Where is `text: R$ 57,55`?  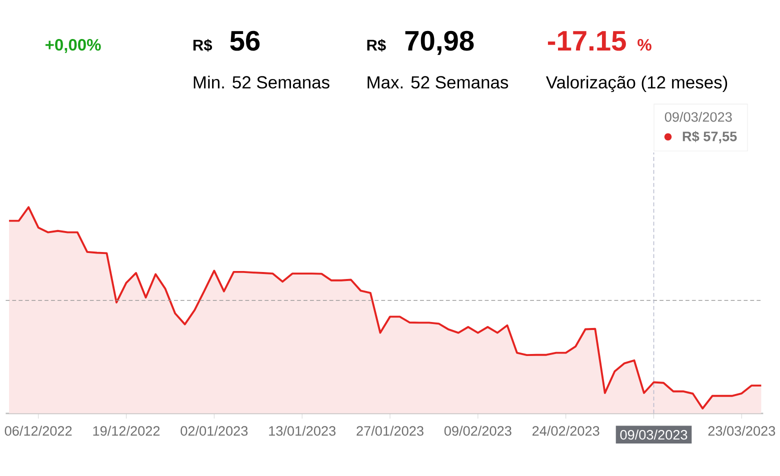 text: R$ 57,55 is located at coordinates (709, 137).